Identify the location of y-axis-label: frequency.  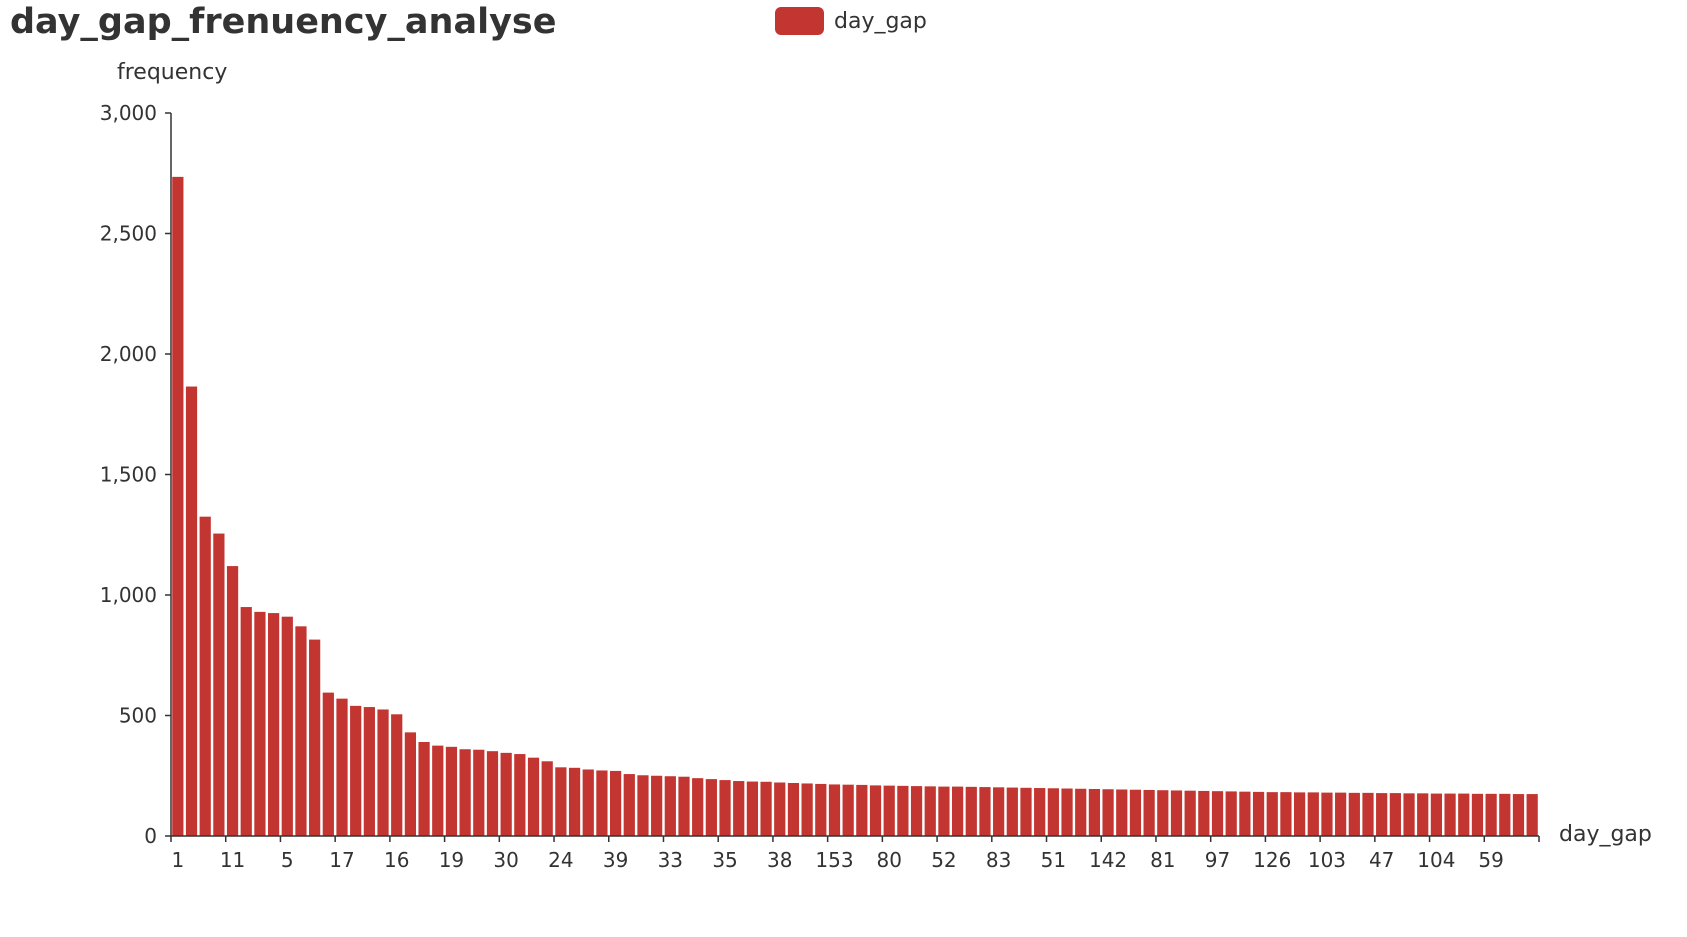
(172, 72).